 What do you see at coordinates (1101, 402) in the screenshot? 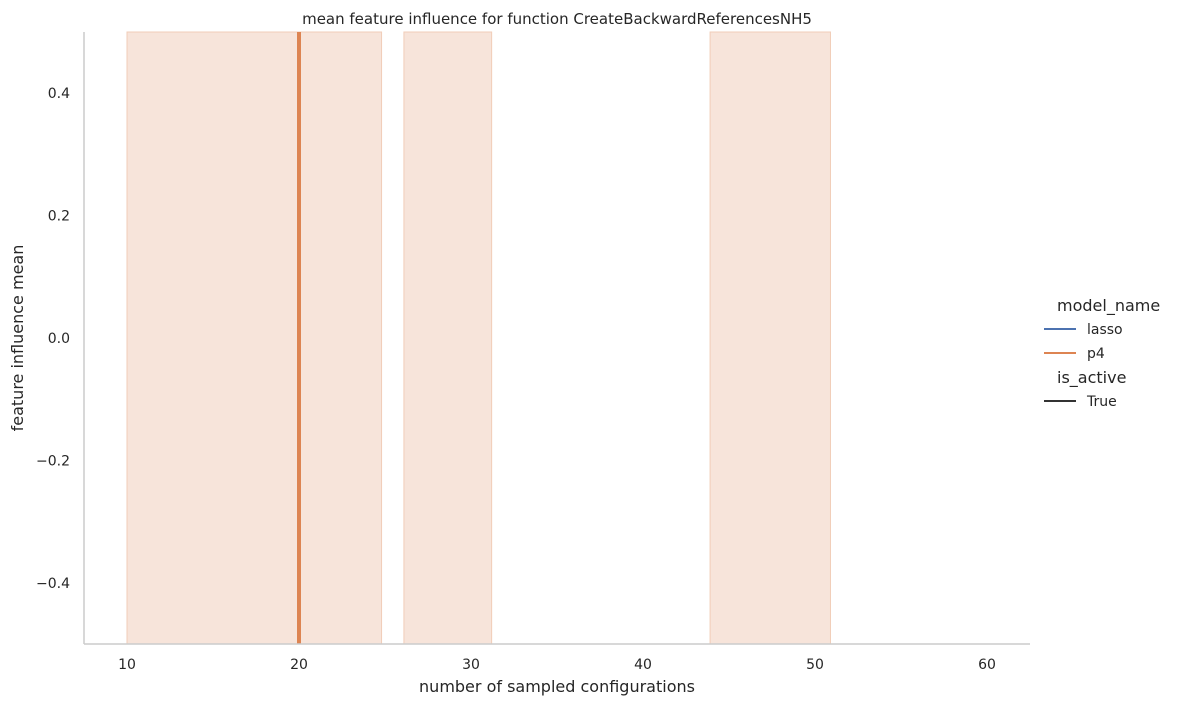
I see `legend-label-true: True` at bounding box center [1101, 402].